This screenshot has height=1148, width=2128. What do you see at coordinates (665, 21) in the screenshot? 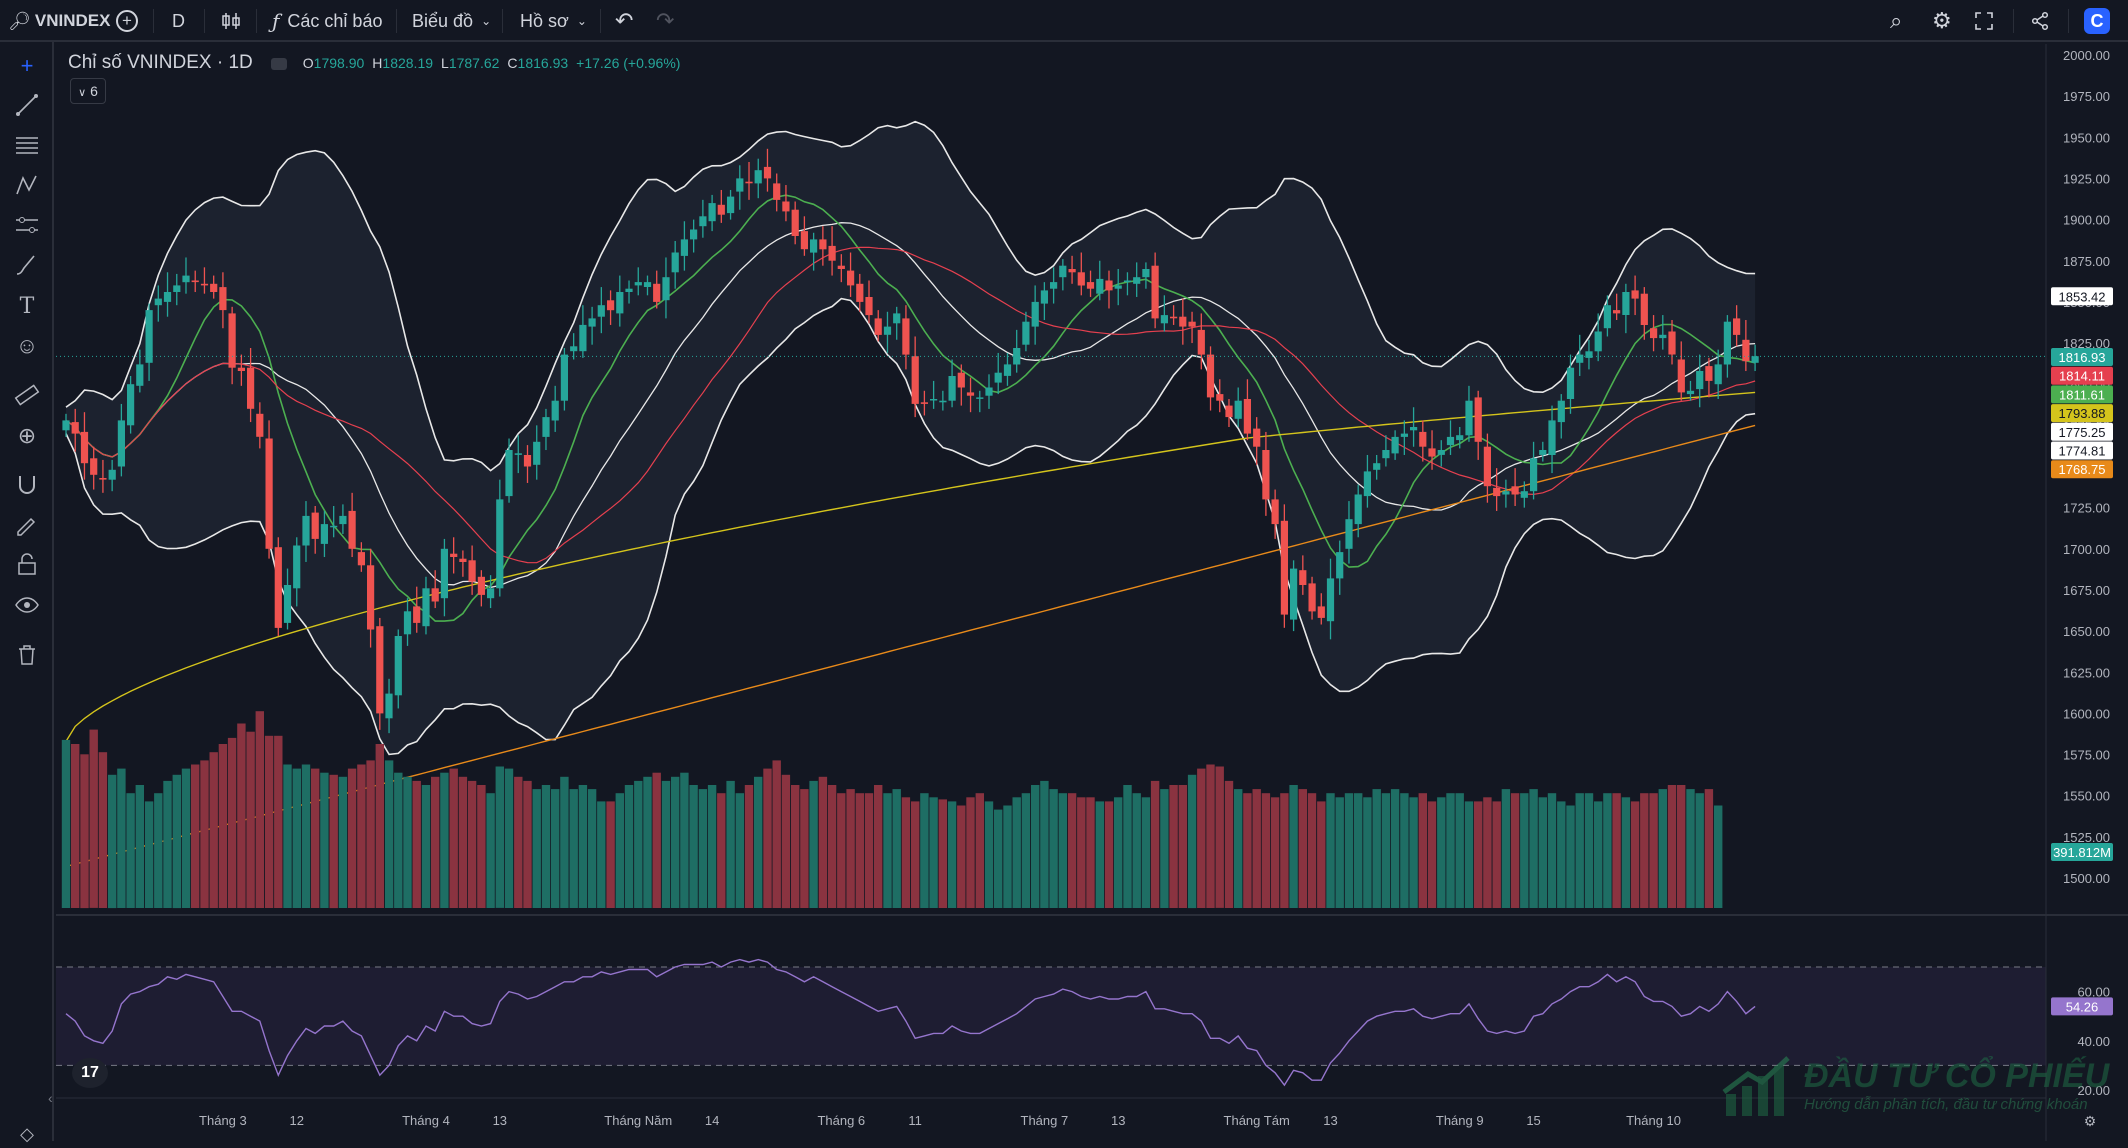
I see `redo-button: ↷` at bounding box center [665, 21].